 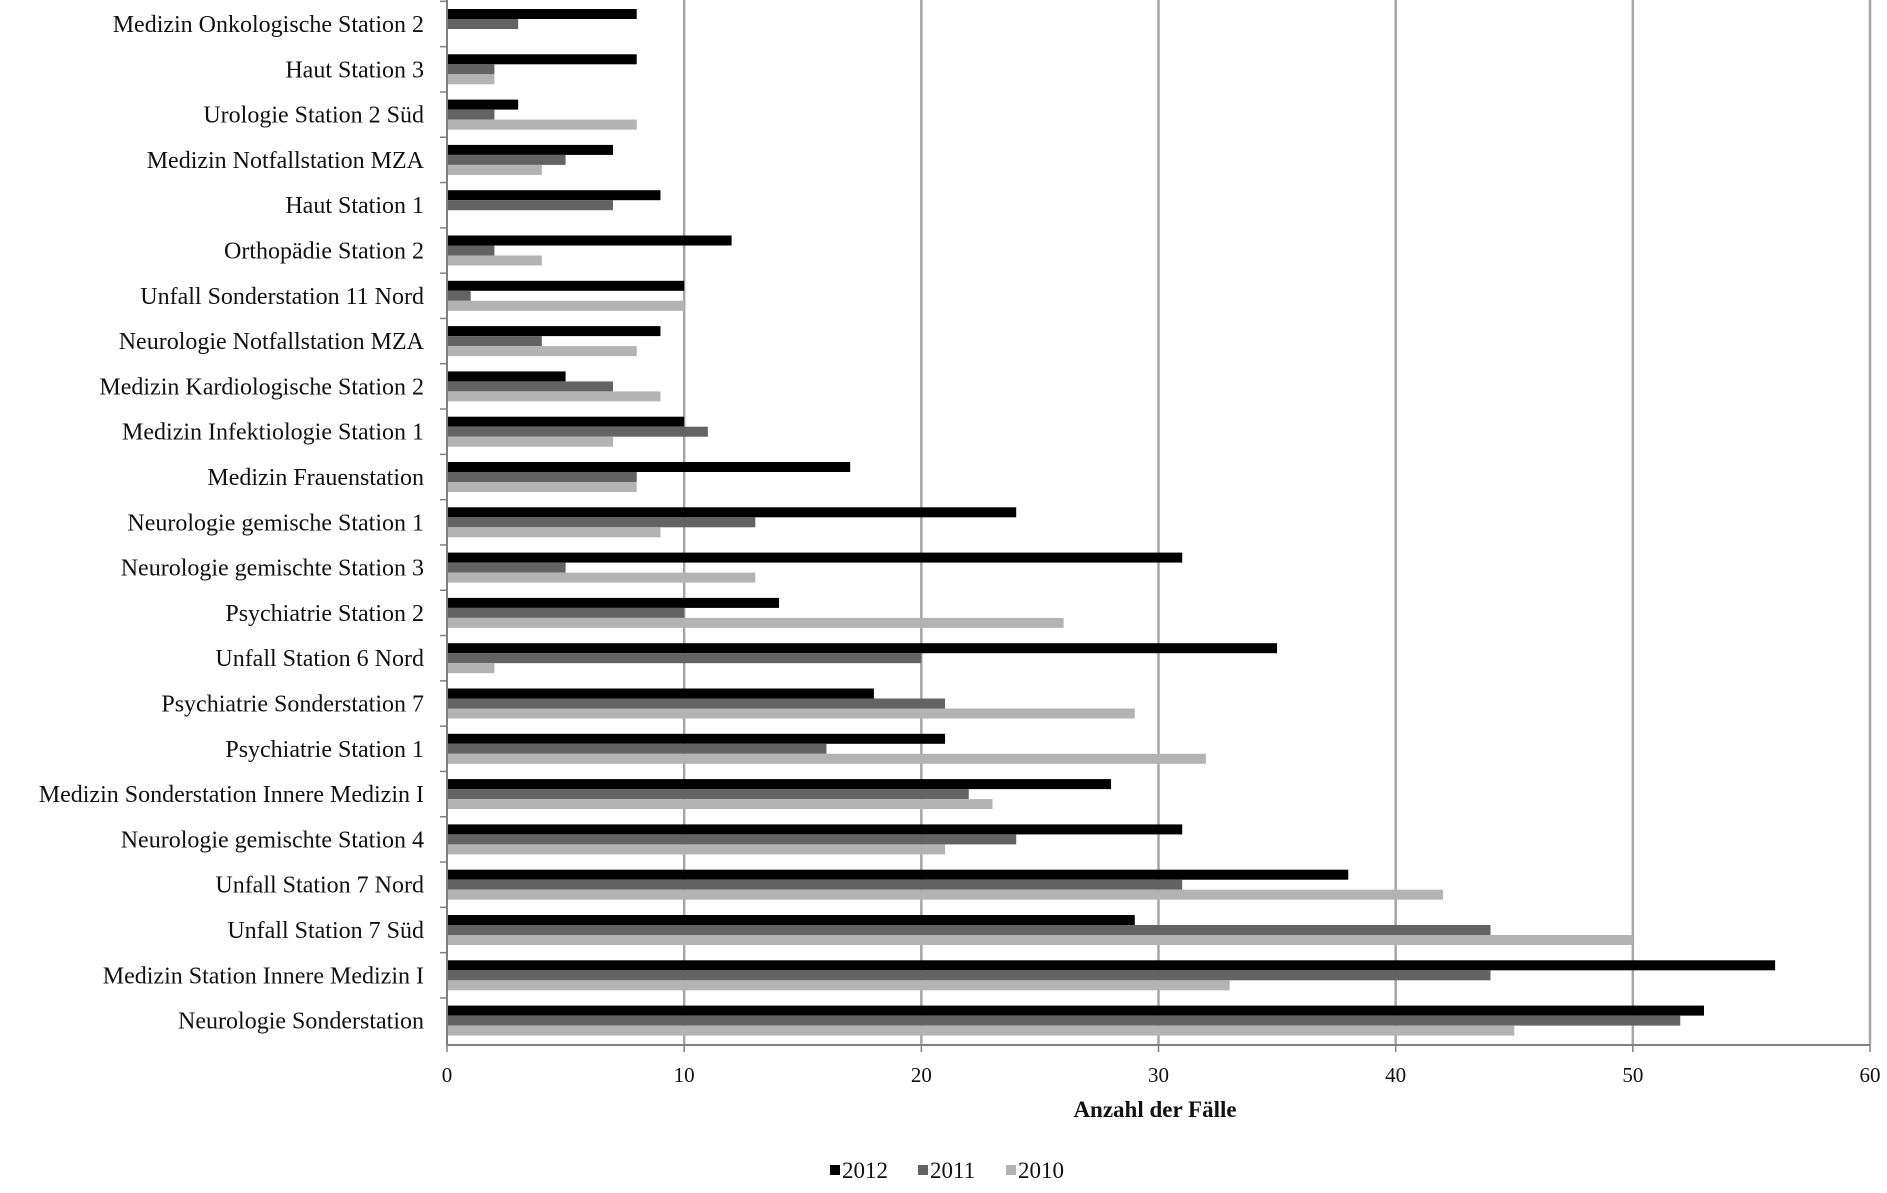 What do you see at coordinates (268, 25) in the screenshot?
I see `category-label: Medizin Onkologische Station 2` at bounding box center [268, 25].